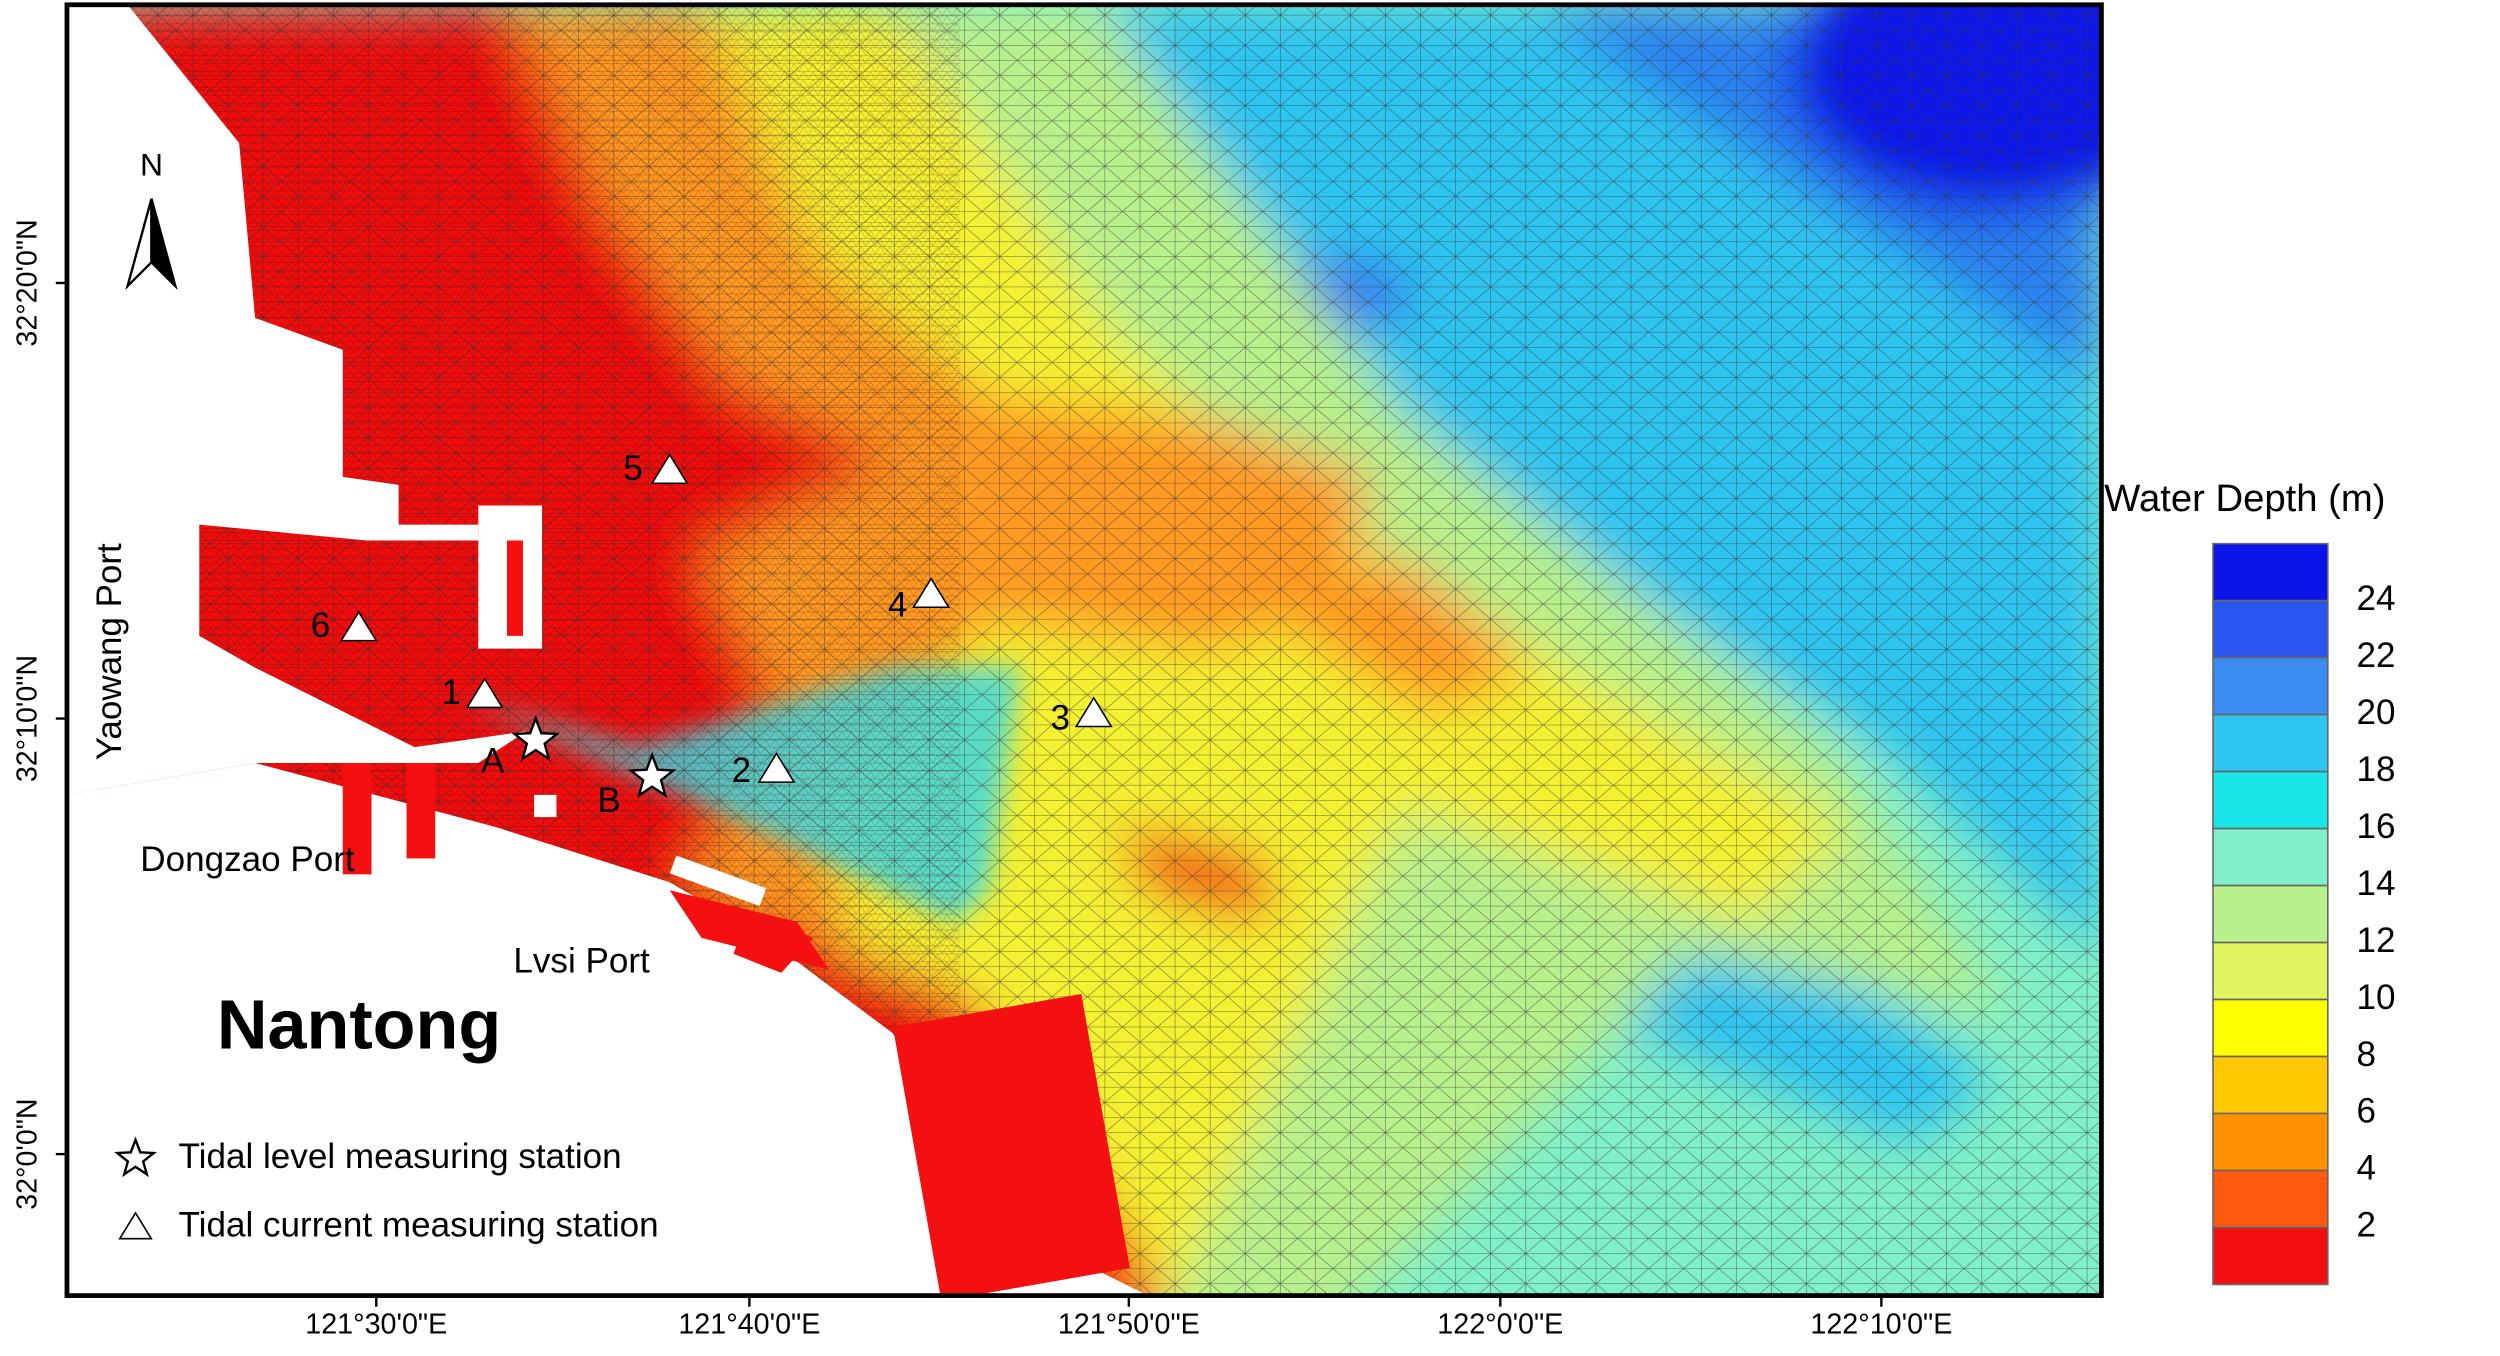 The width and height of the screenshot is (2500, 1356). What do you see at coordinates (2367, 1111) in the screenshot?
I see `colorbar-label: 6` at bounding box center [2367, 1111].